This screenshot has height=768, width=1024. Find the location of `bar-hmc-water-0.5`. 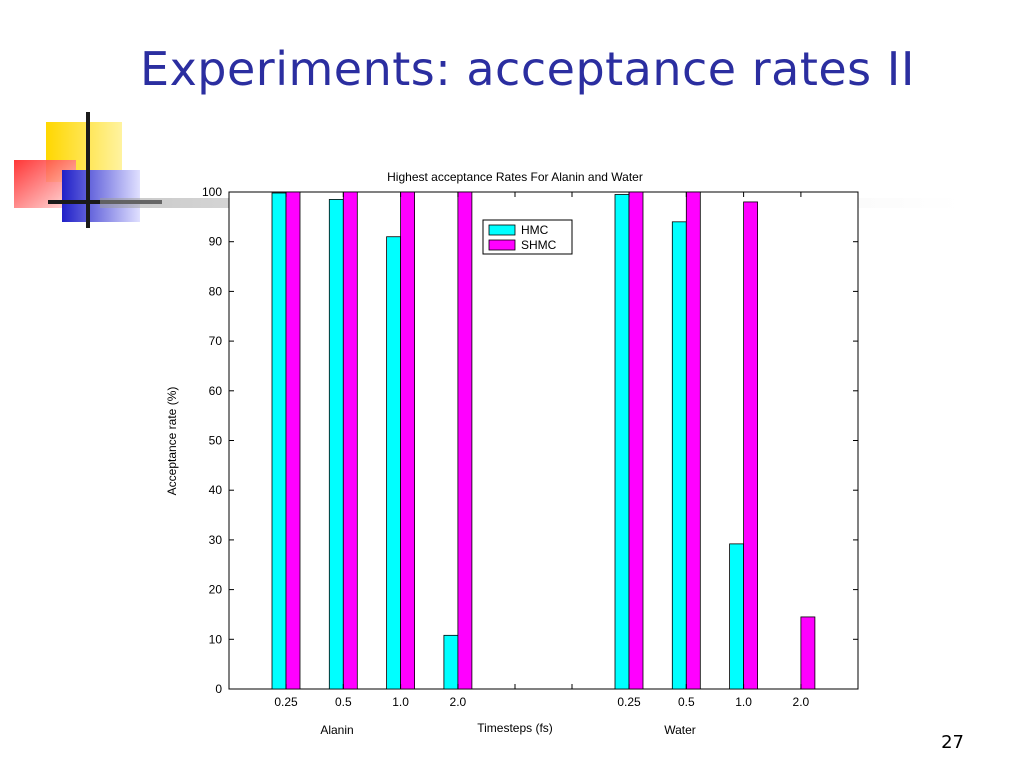

bar-hmc-water-0.5 is located at coordinates (679, 455).